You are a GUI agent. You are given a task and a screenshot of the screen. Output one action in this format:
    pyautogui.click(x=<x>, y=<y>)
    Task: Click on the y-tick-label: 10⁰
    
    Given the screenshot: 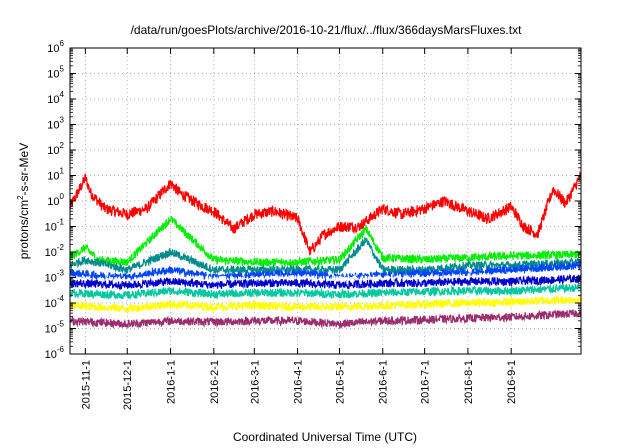 What is the action you would take?
    pyautogui.click(x=55, y=200)
    